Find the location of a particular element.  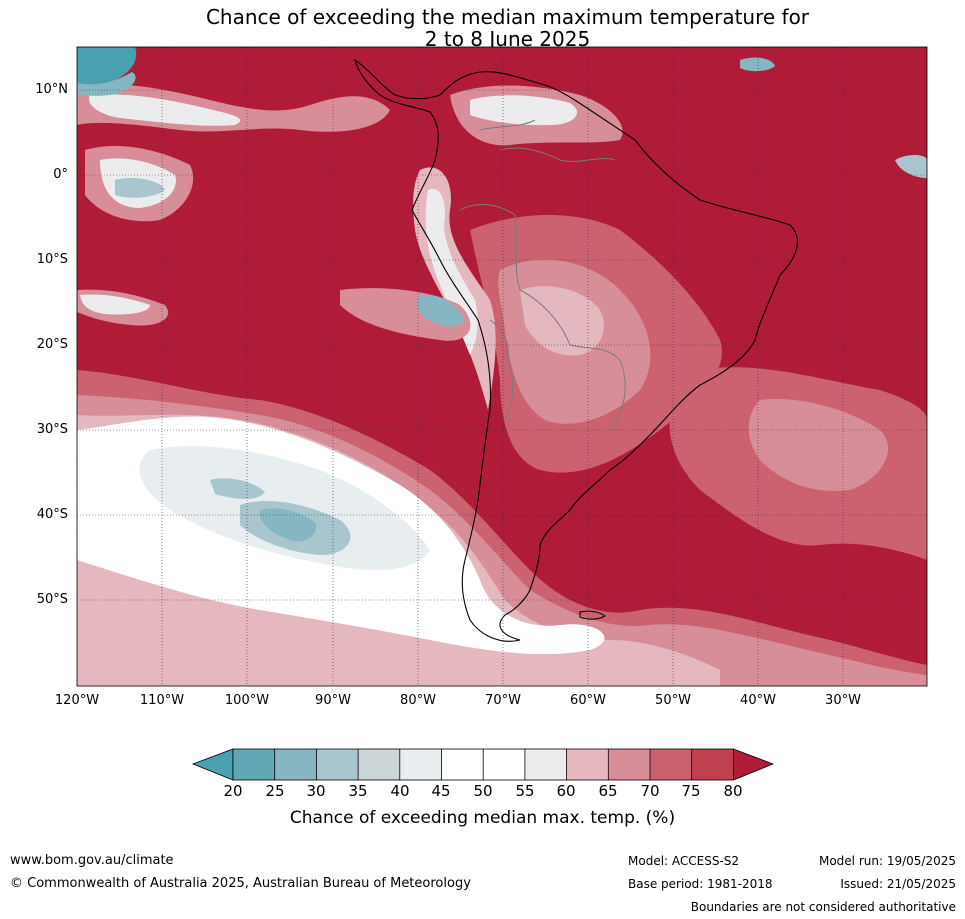

lon-label: 90°W is located at coordinates (333, 700).